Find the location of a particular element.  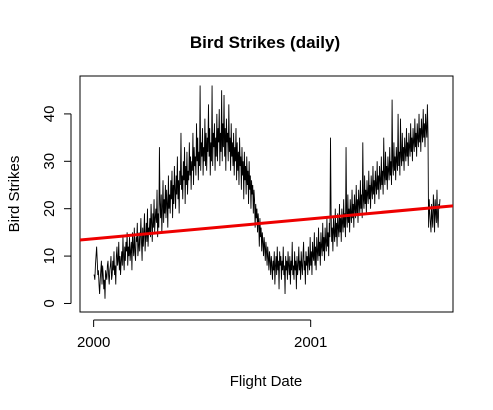

x-tick-label: 2000 is located at coordinates (93, 342).